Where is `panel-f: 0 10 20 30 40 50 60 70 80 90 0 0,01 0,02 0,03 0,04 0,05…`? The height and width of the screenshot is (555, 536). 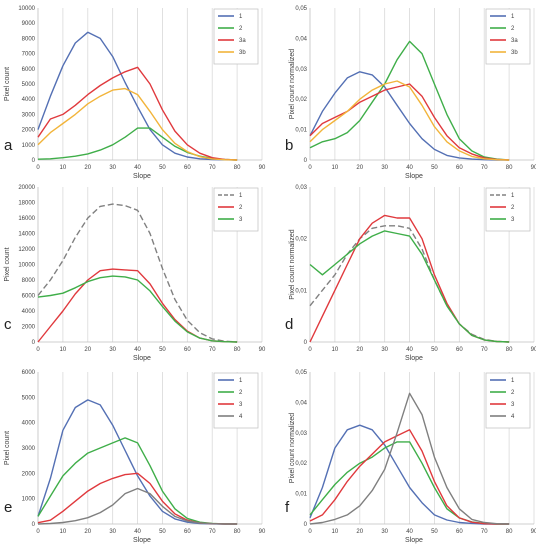 panel-f: 0 10 20 30 40 50 60 70 80 90 0 0,01 0,02 0,03 0,04 0,05… is located at coordinates (410, 457).